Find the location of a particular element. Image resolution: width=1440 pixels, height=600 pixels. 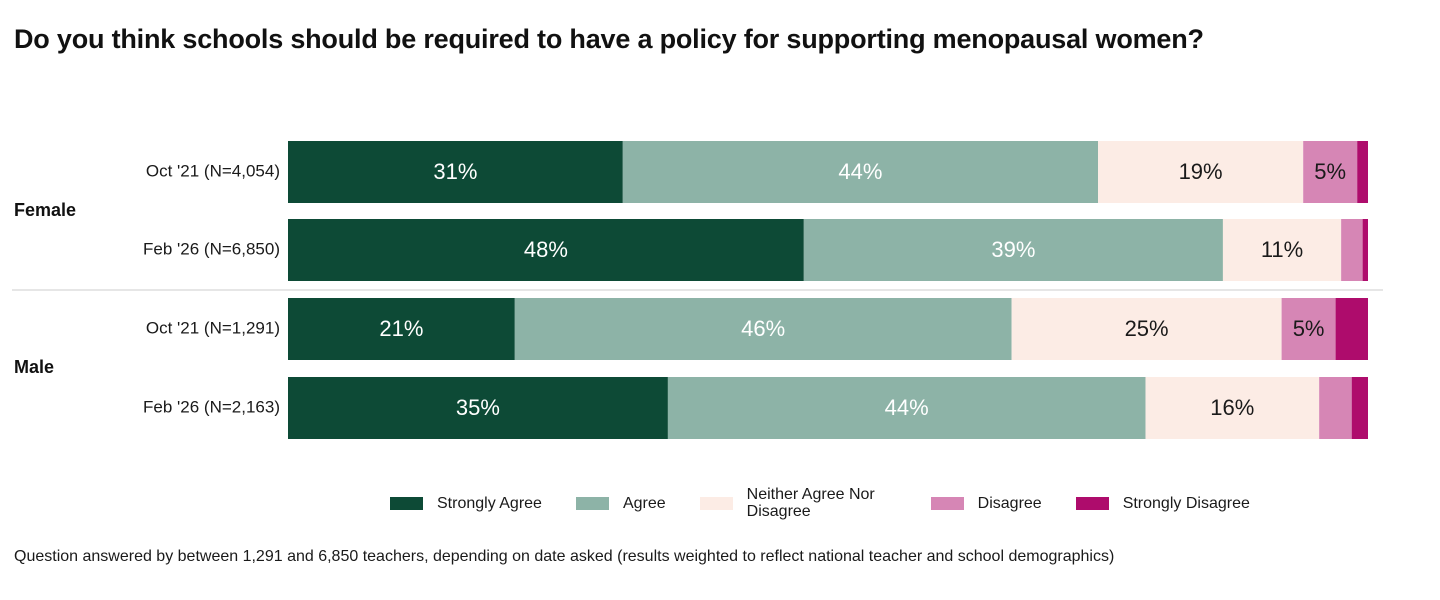

legend-swatch-strongly-disagree is located at coordinates (1092, 503).